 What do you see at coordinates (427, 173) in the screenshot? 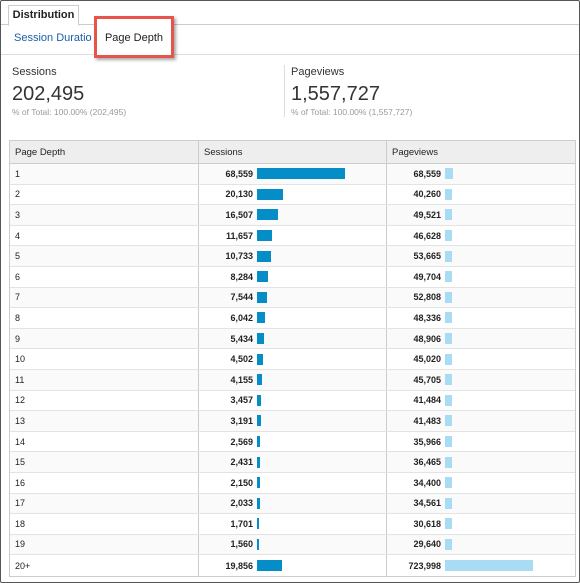
I see `pageviews-value: 68,559` at bounding box center [427, 173].